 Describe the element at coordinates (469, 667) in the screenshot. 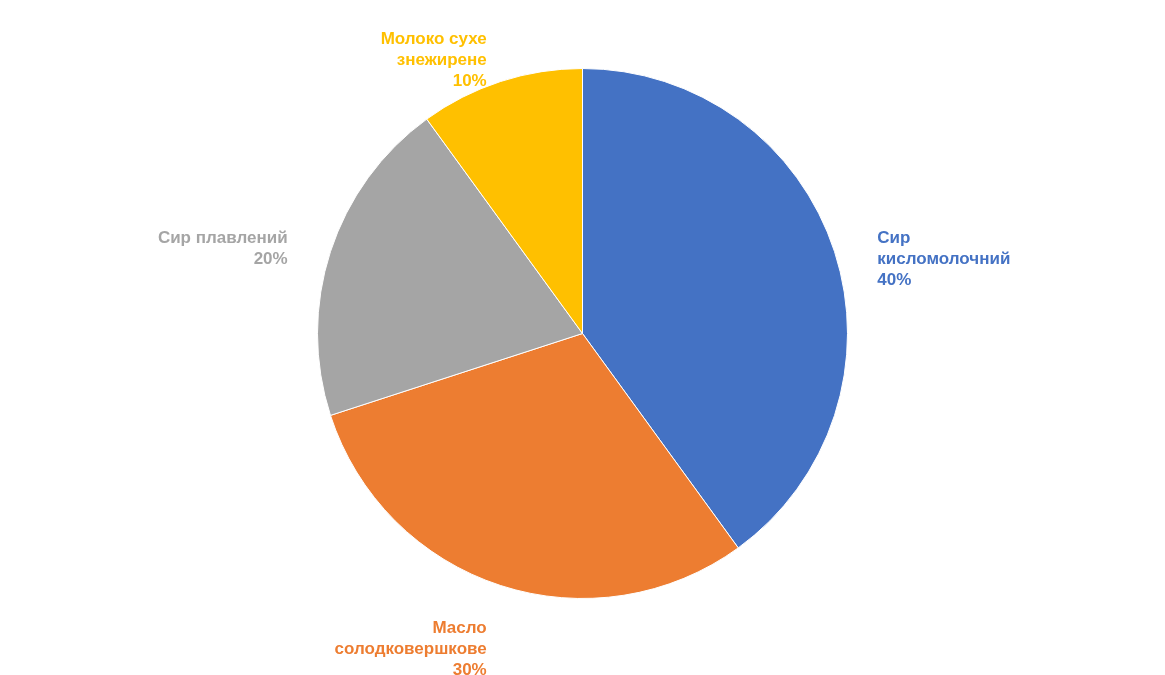

I see `data-label: 30%` at that location.